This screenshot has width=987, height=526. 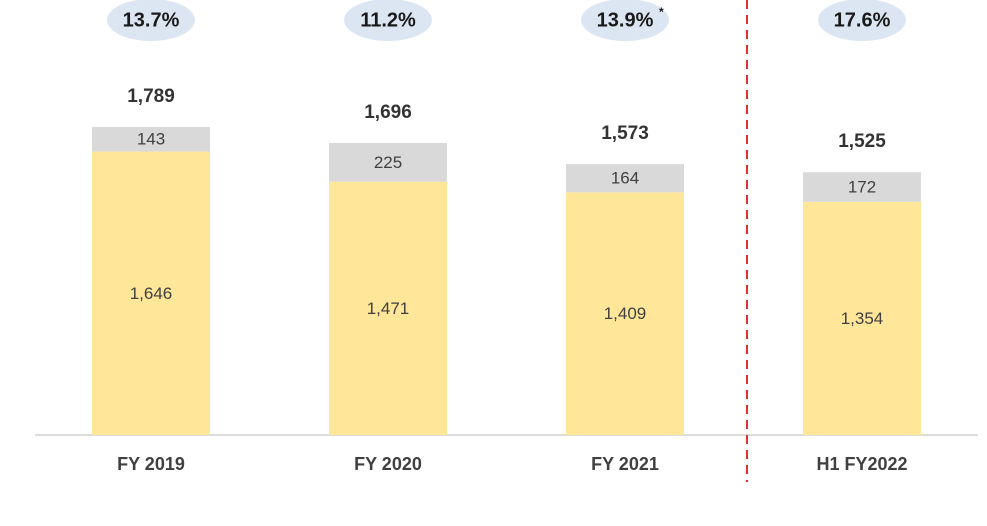 I want to click on segment-label: 225, so click(x=388, y=162).